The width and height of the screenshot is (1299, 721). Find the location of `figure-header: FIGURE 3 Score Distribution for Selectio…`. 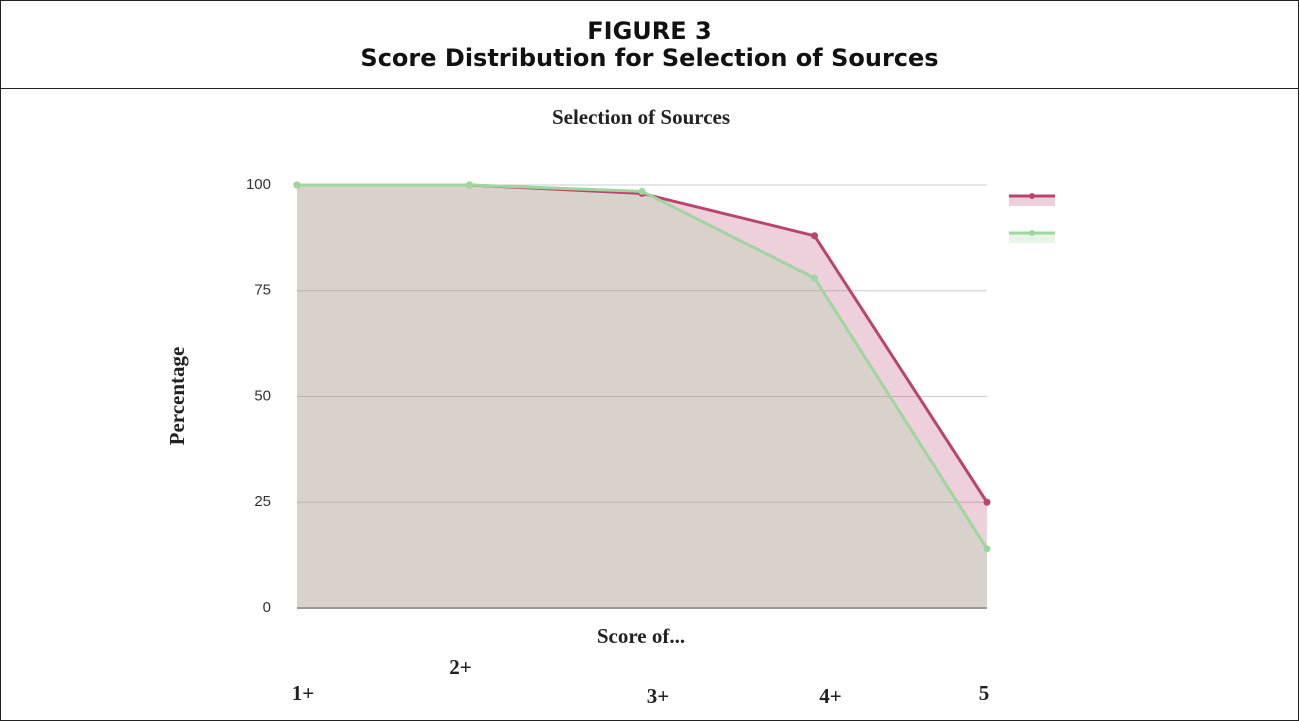

figure-header: FIGURE 3 Score Distribution for Selectio… is located at coordinates (649, 45).